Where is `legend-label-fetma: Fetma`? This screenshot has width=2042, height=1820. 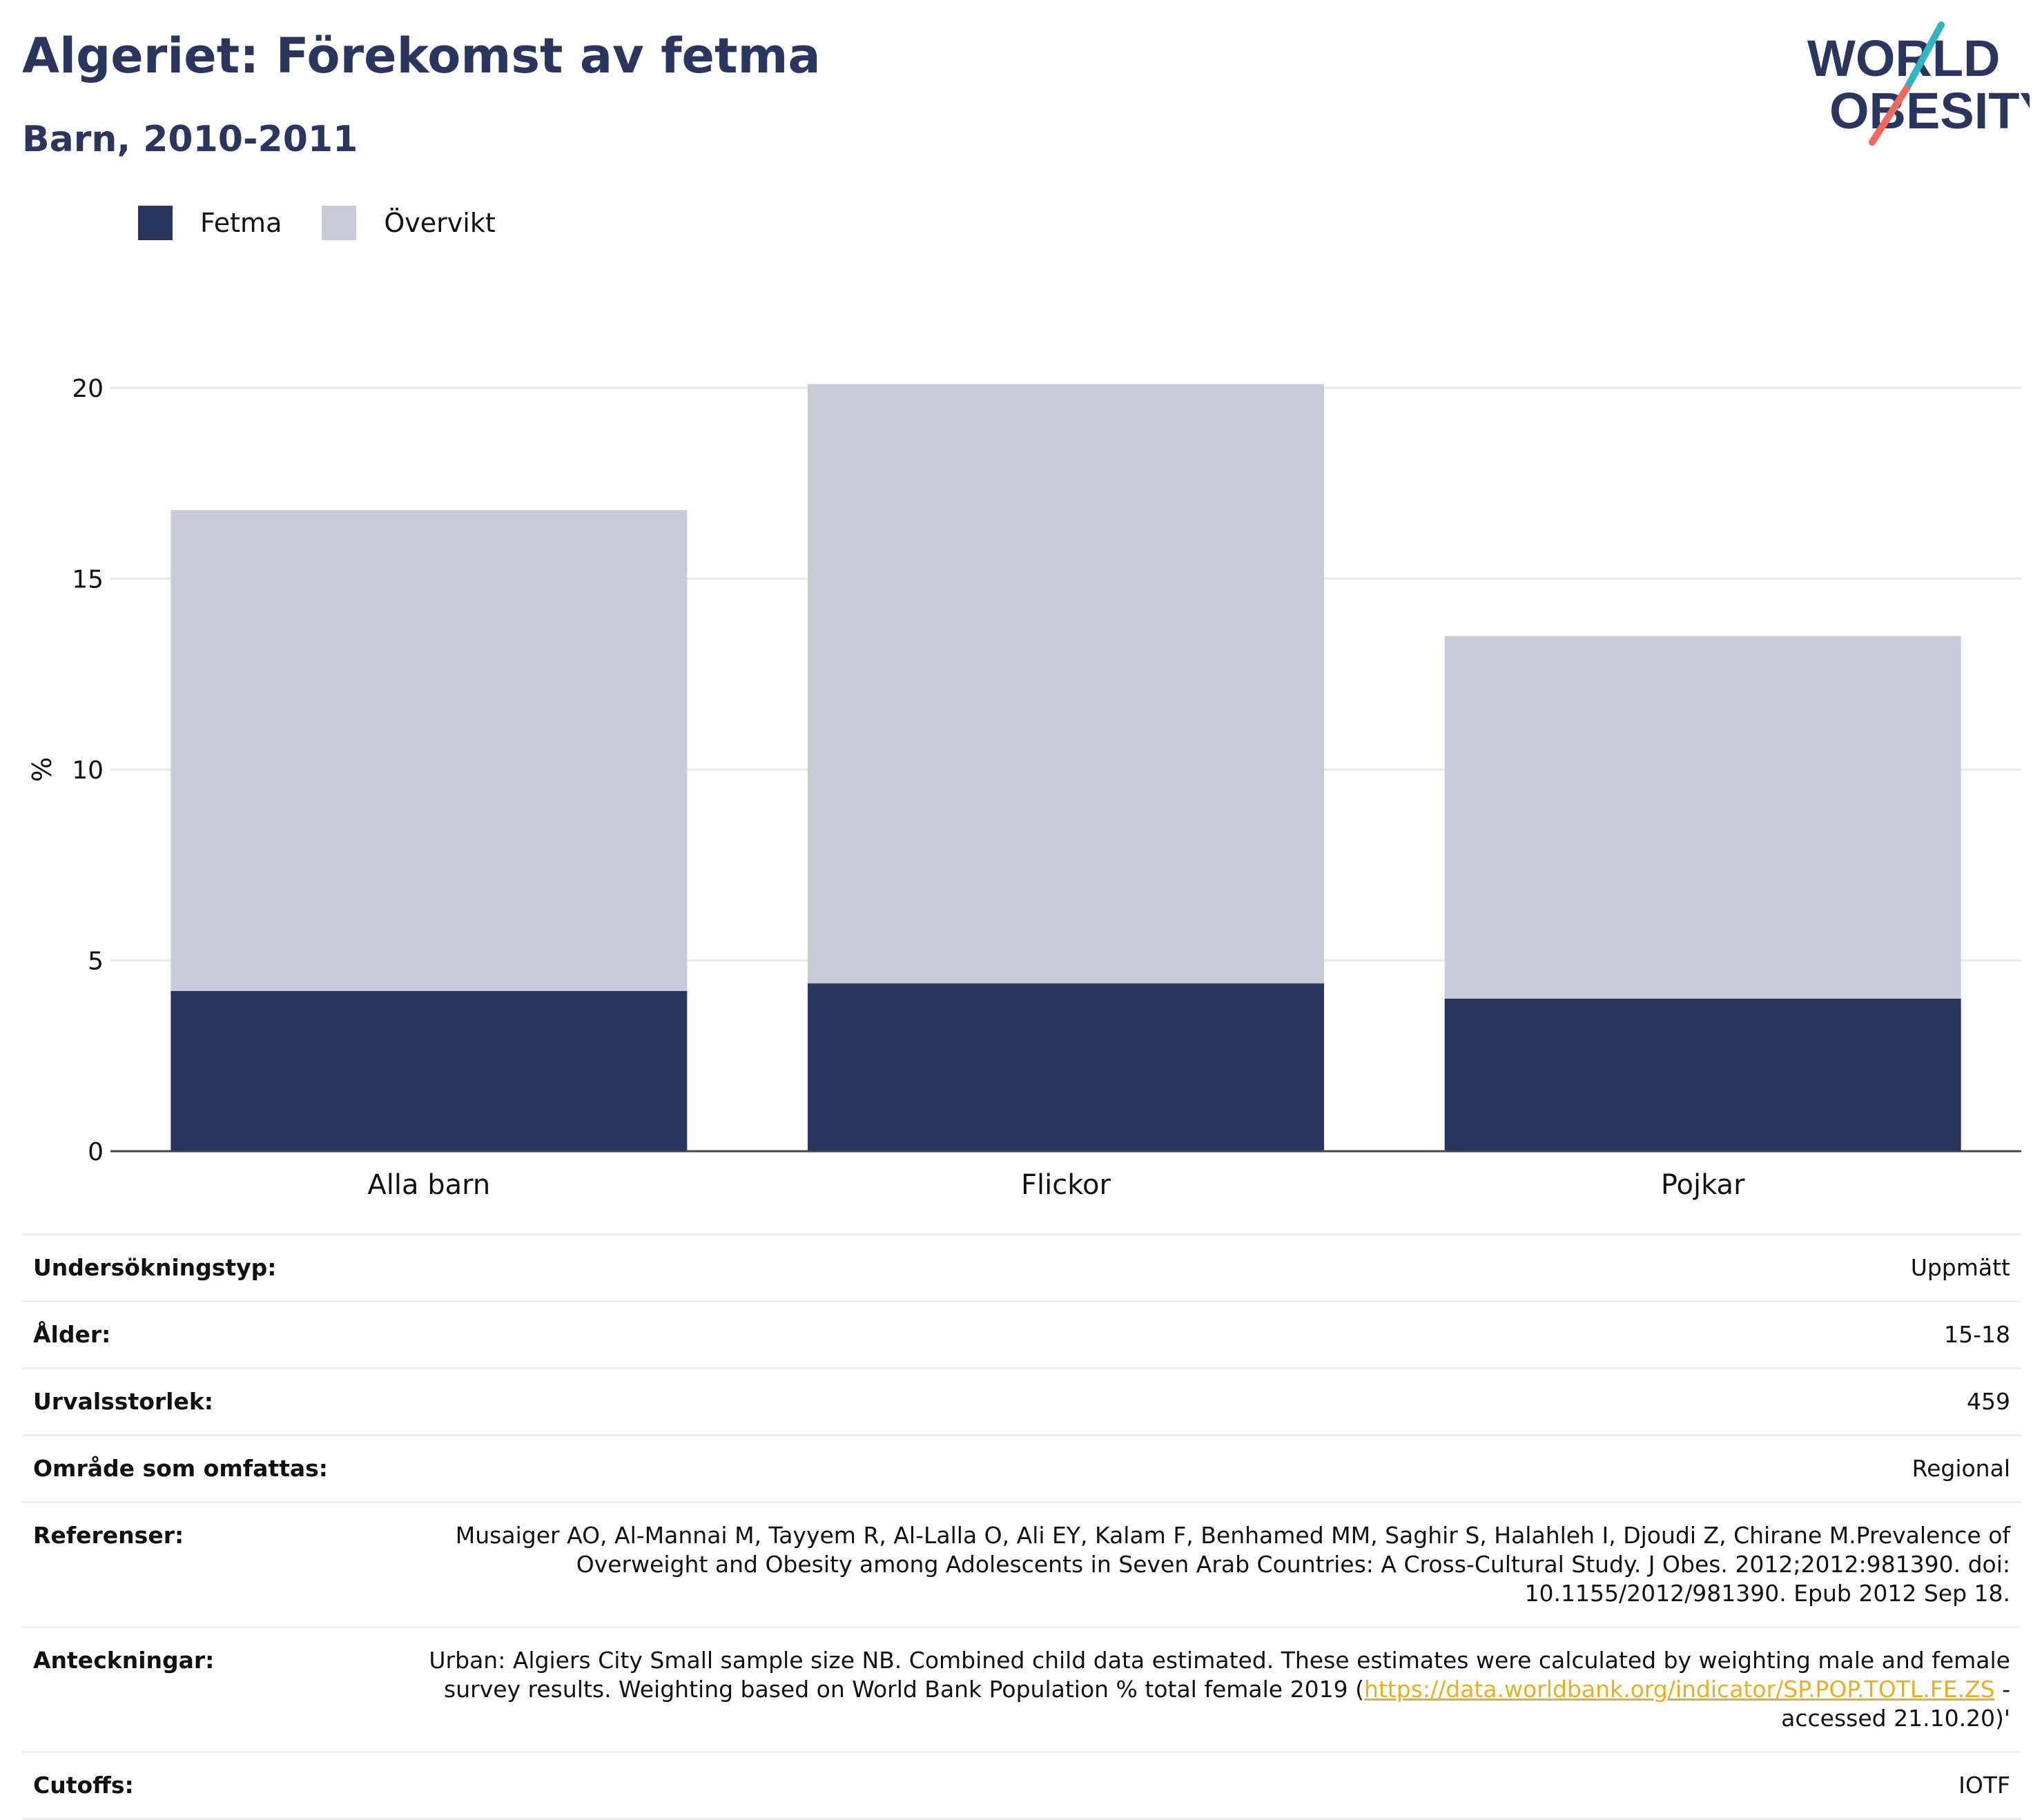
legend-label-fetma: Fetma is located at coordinates (241, 223).